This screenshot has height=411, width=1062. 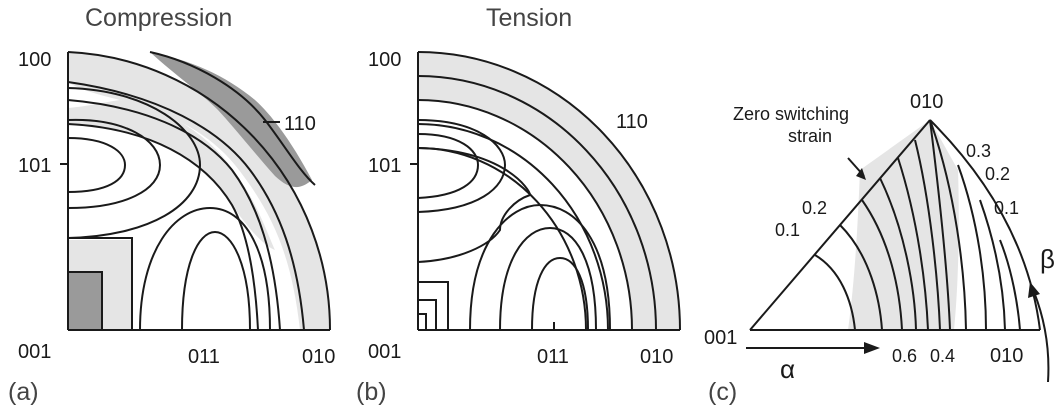 What do you see at coordinates (632, 122) in the screenshot?
I see `panel-b-label-110: 110` at bounding box center [632, 122].